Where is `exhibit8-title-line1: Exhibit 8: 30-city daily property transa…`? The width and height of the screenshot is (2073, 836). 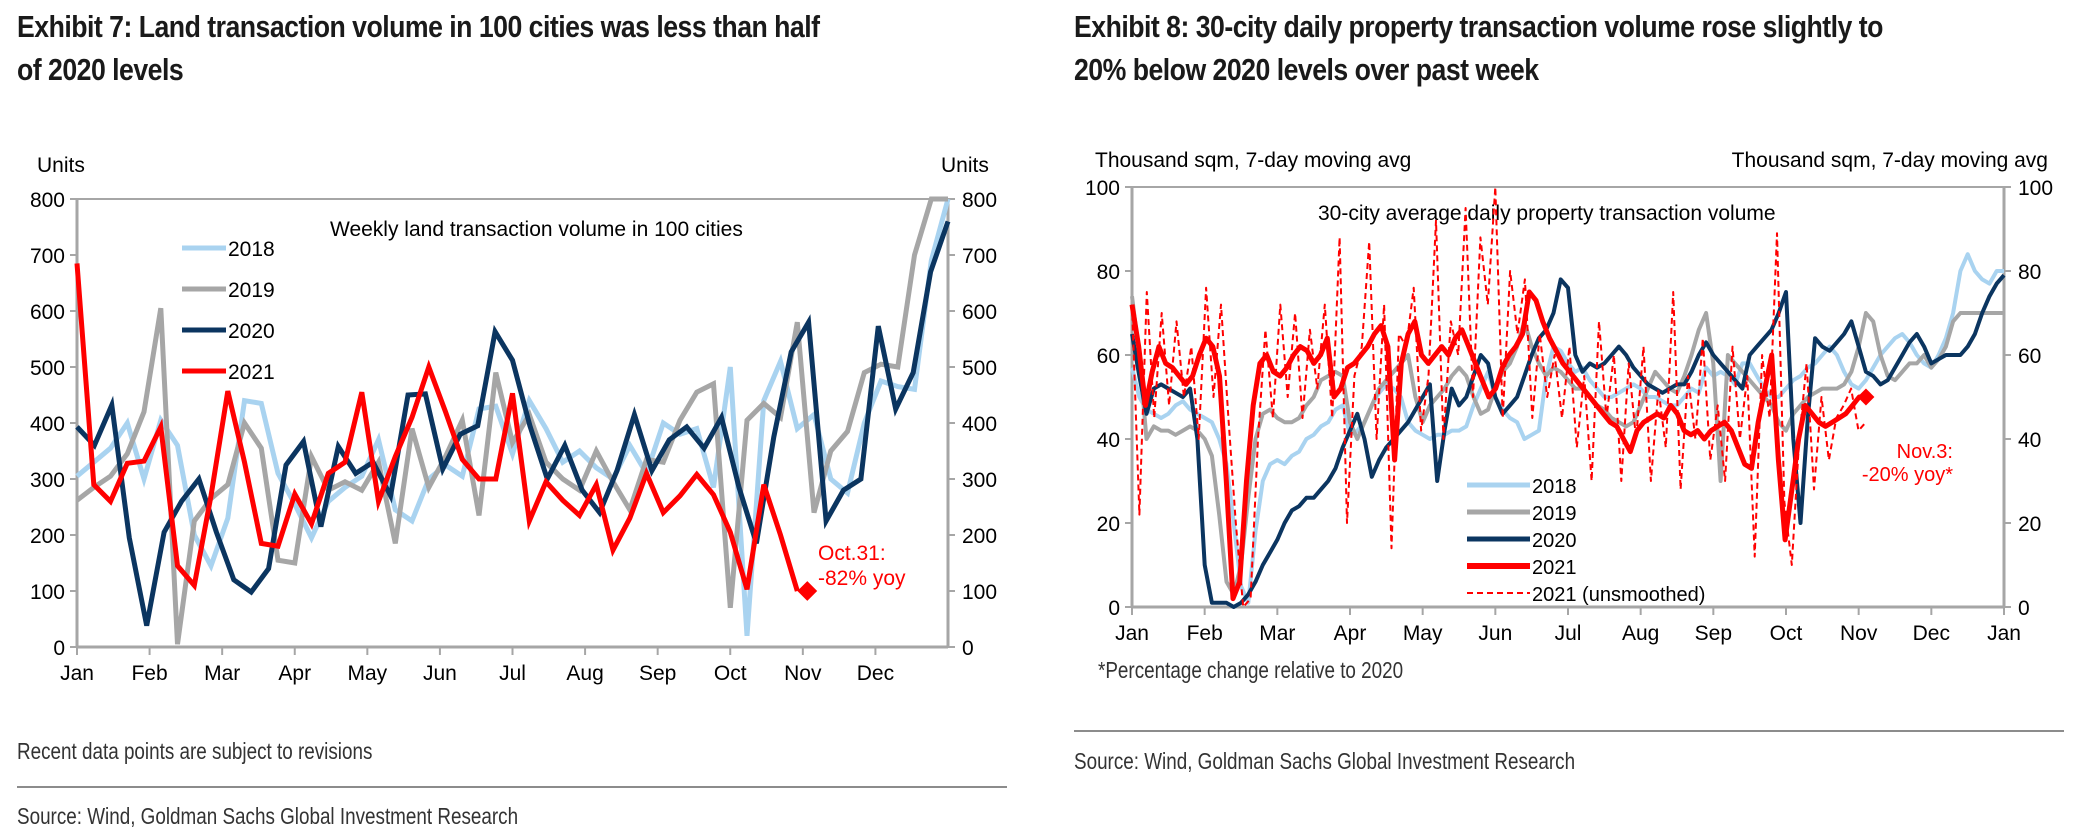
exhibit8-title-line1: Exhibit 8: 30-city daily property transa… is located at coordinates (1478, 26).